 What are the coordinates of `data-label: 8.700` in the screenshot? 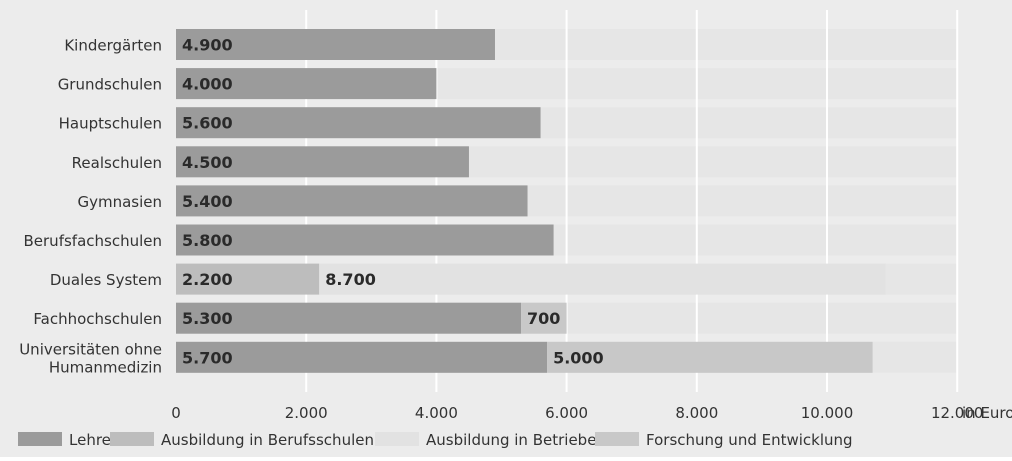 It's located at (350, 279).